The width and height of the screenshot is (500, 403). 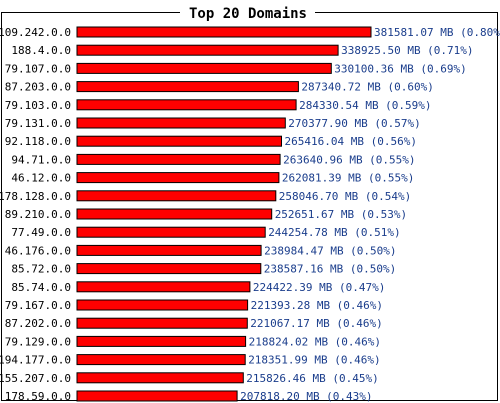 I want to click on chart-title-background, so click(x=247, y=13).